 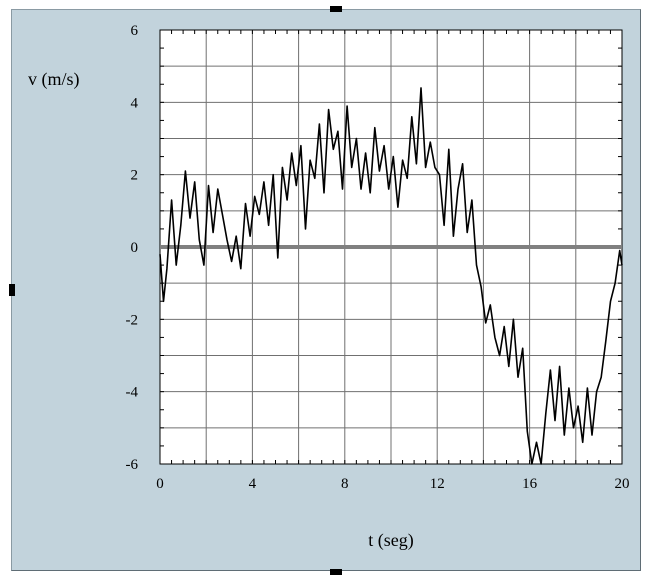 What do you see at coordinates (132, 465) in the screenshot?
I see `y-tick-label: -6` at bounding box center [132, 465].